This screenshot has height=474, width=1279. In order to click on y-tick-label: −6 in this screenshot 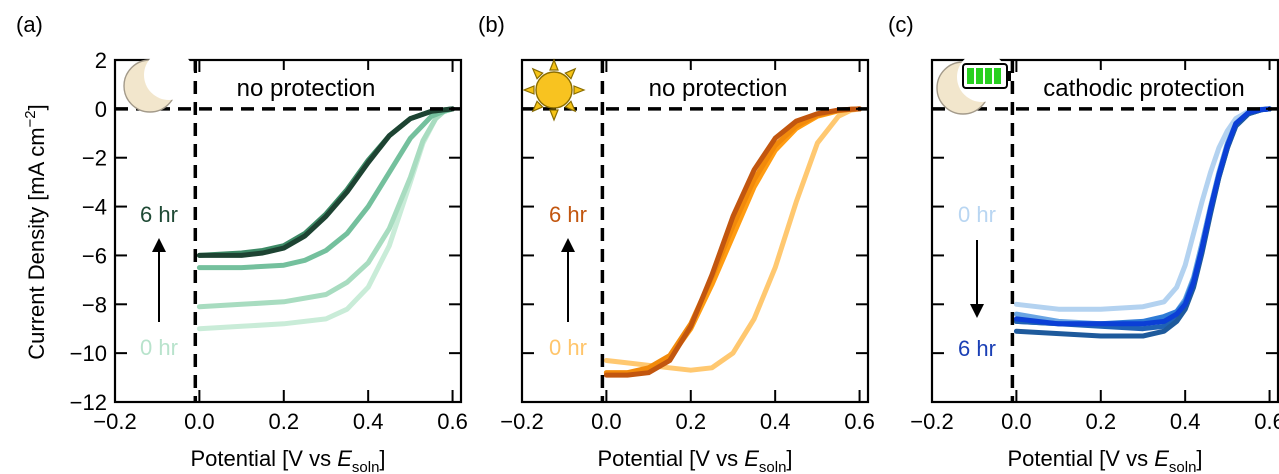, I will do `click(94, 255)`.